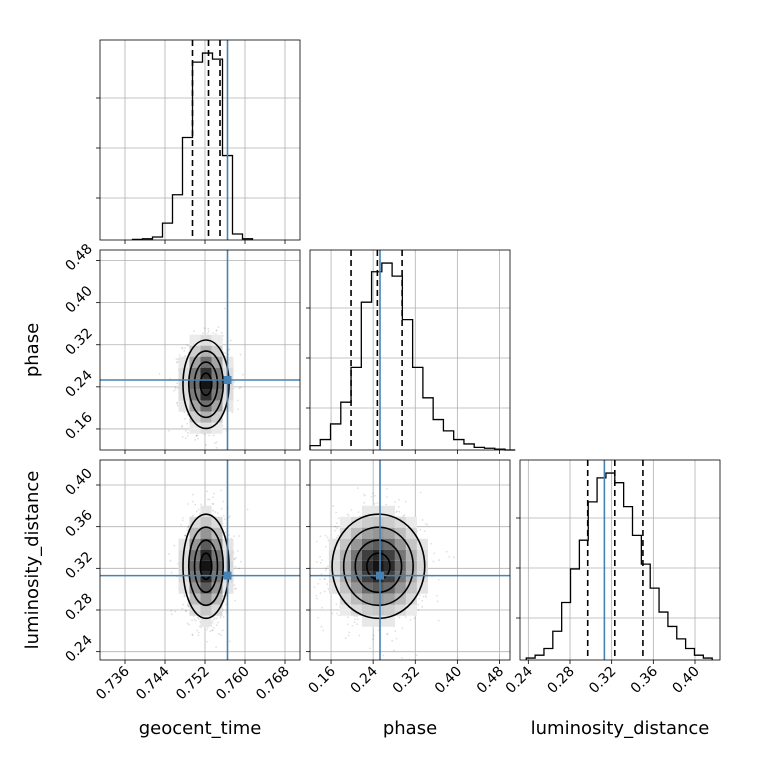 Image resolution: width=760 pixels, height=760 pixels. I want to click on p00-step, so click(192, 146).